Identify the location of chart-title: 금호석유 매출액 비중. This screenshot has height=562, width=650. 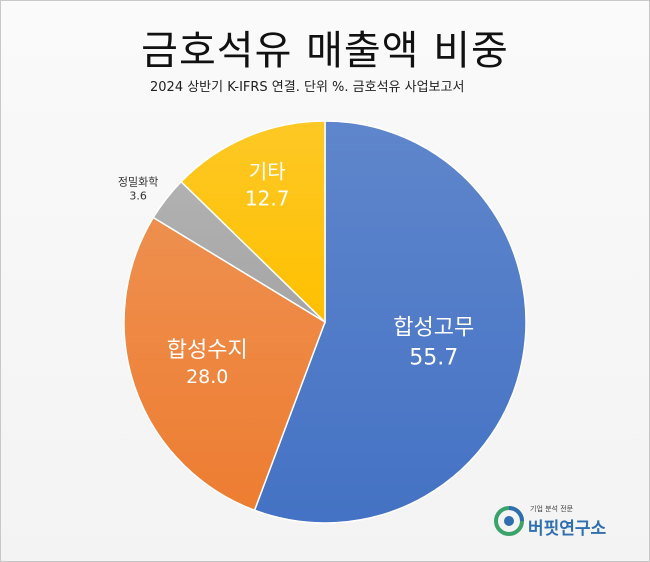
(325, 51).